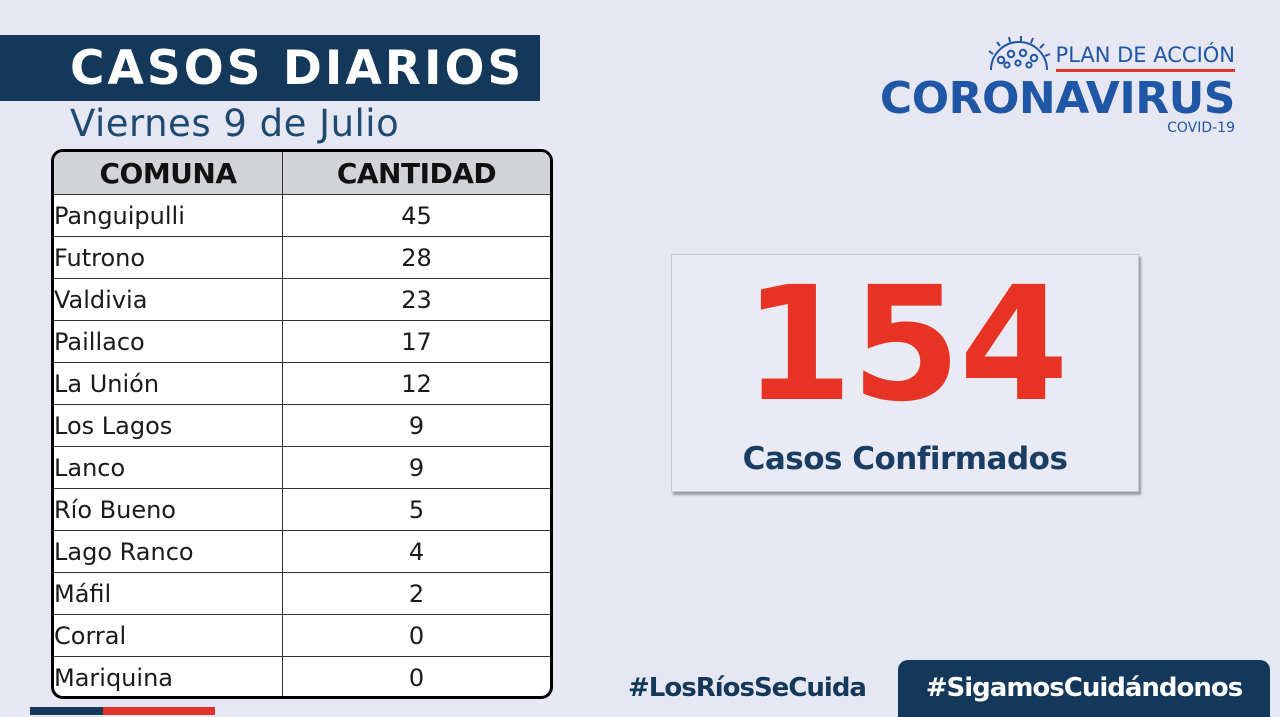 The width and height of the screenshot is (1280, 717). I want to click on table-row: Lago Ranco 4, so click(302, 551).